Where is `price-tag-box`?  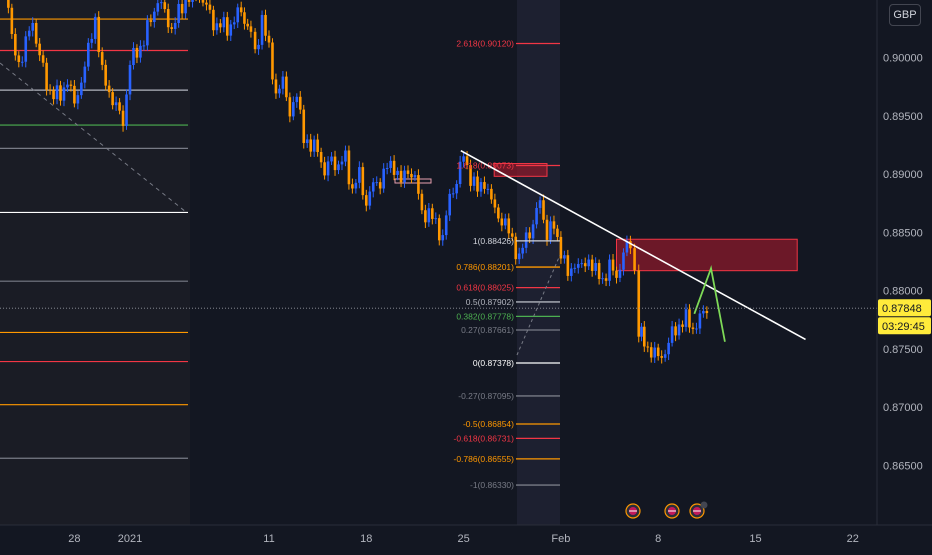 price-tag-box is located at coordinates (904, 308).